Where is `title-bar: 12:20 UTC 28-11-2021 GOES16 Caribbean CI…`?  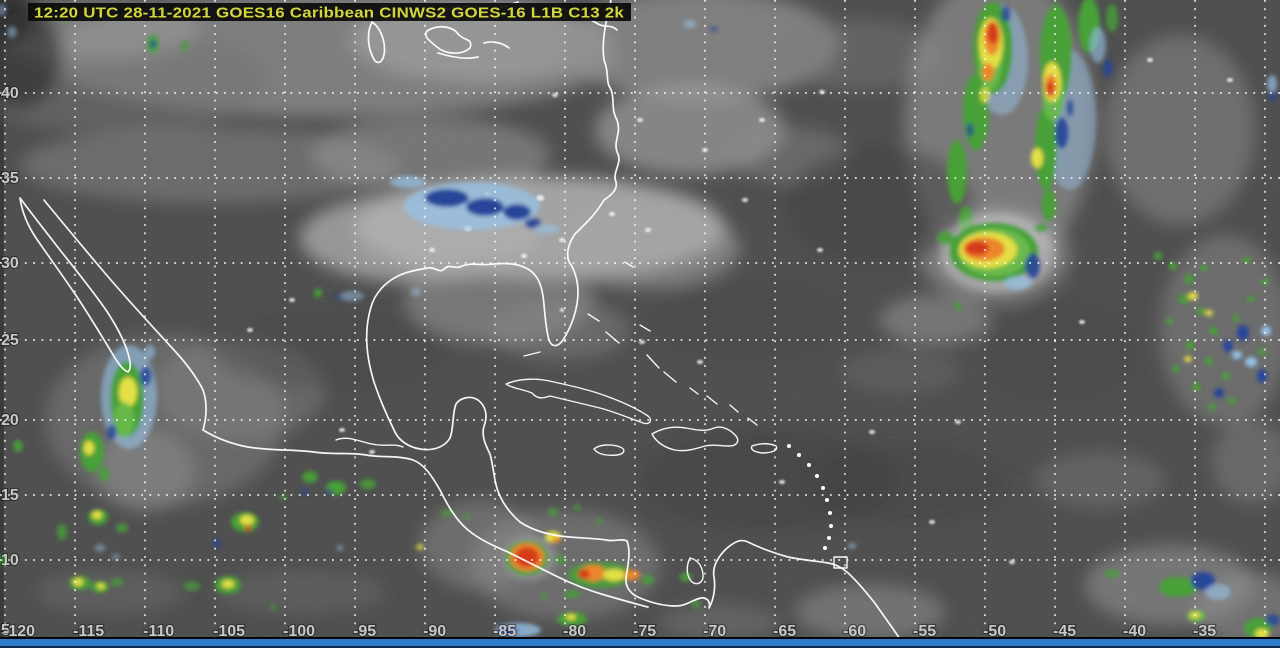
title-bar: 12:20 UTC 28-11-2021 GOES16 Caribbean CI… is located at coordinates (329, 12).